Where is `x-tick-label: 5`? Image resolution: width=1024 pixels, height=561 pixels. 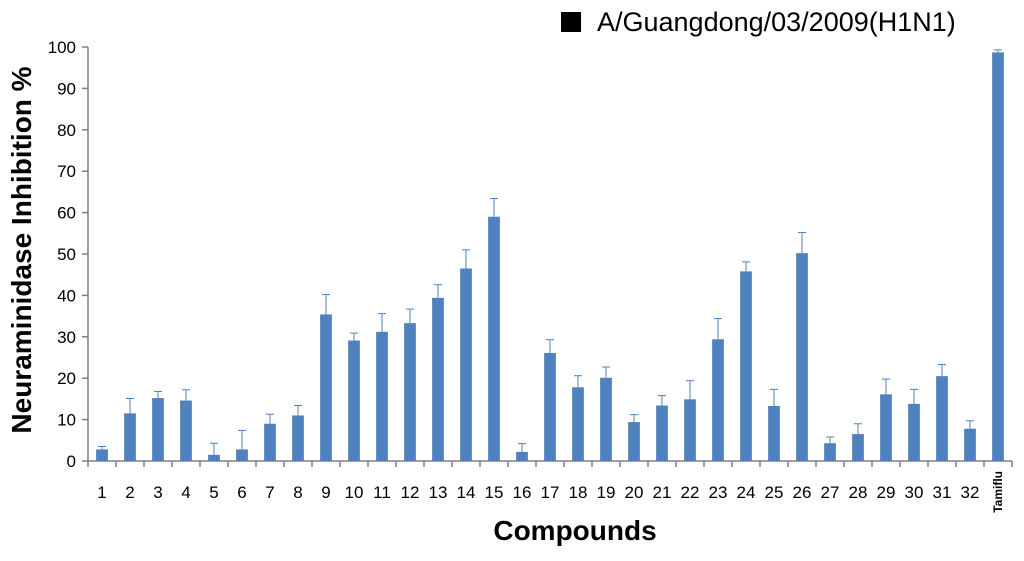
x-tick-label: 5 is located at coordinates (213, 492).